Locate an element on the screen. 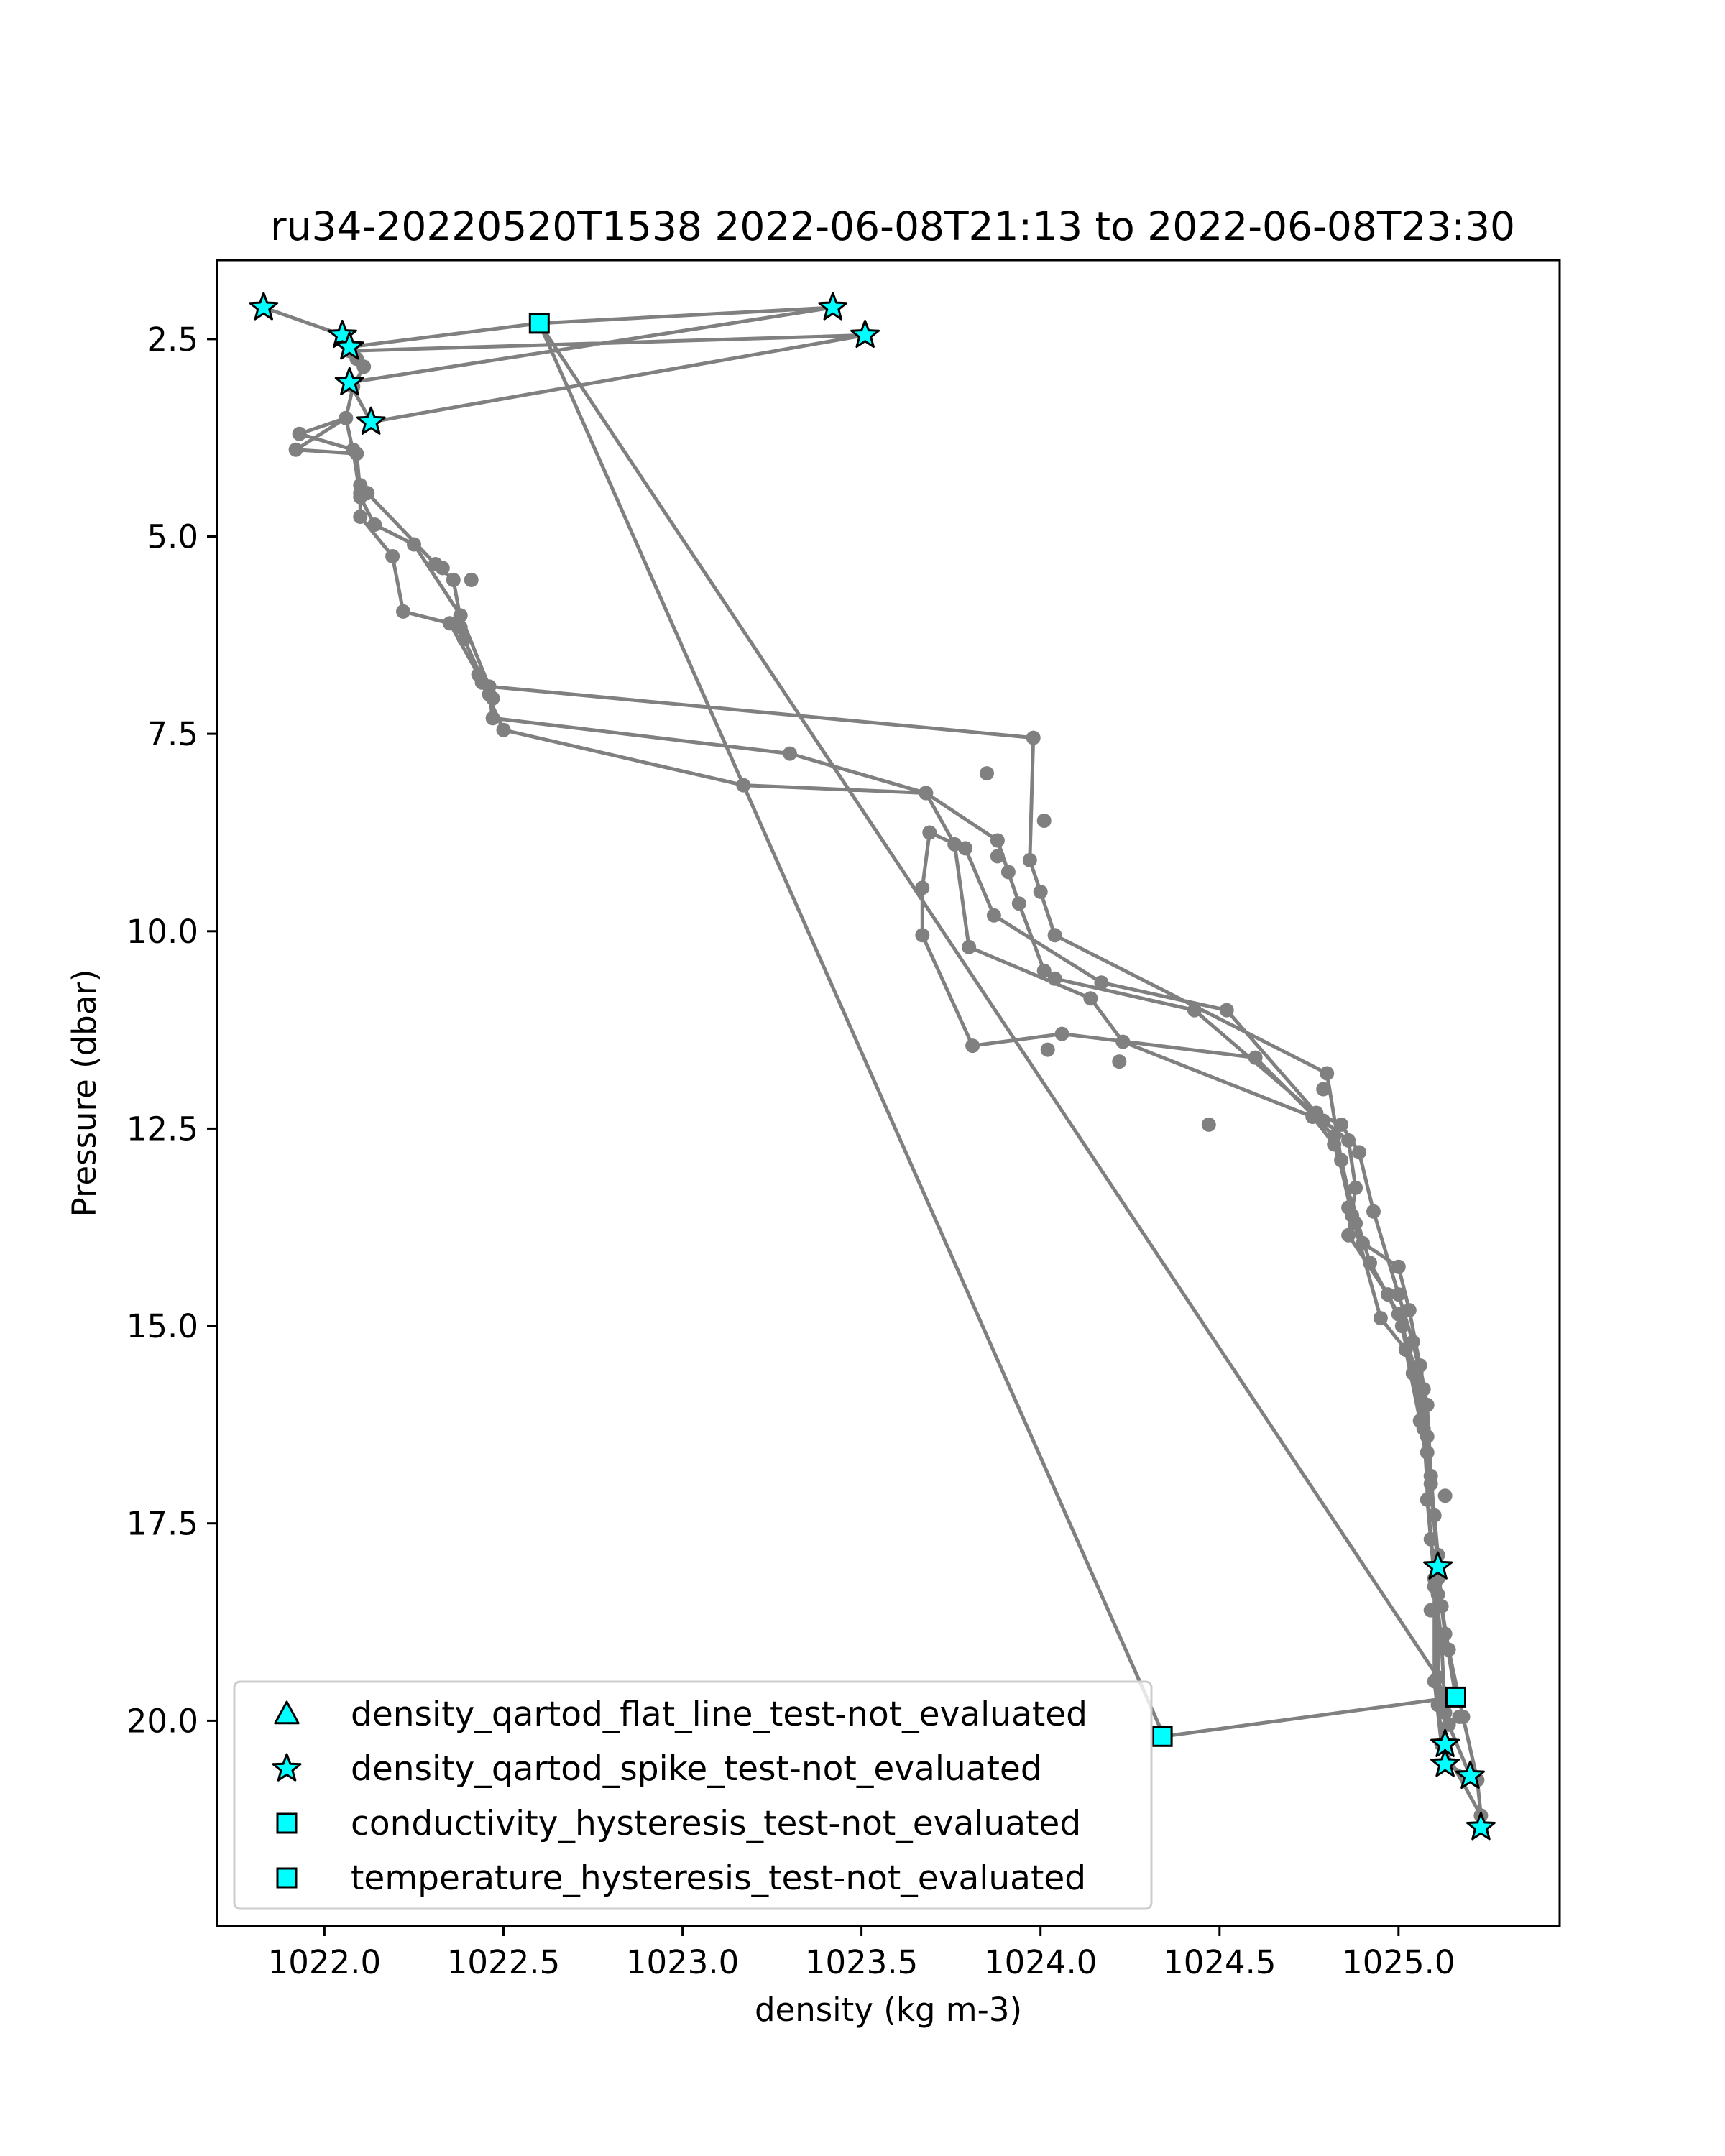  legend-box is located at coordinates (693, 1795).